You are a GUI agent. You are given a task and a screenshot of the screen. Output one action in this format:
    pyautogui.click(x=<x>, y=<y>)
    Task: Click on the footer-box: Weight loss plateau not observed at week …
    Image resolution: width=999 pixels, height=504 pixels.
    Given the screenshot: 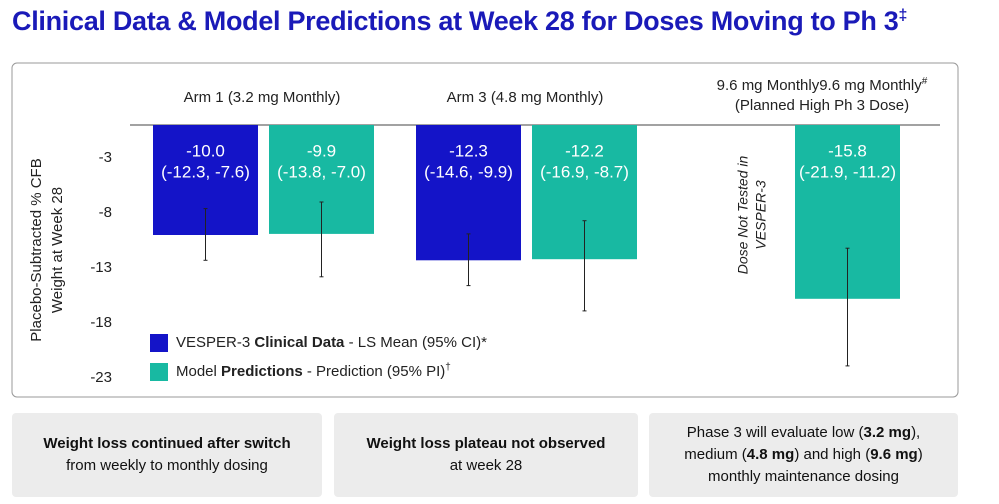 What is the action you would take?
    pyautogui.click(x=486, y=455)
    